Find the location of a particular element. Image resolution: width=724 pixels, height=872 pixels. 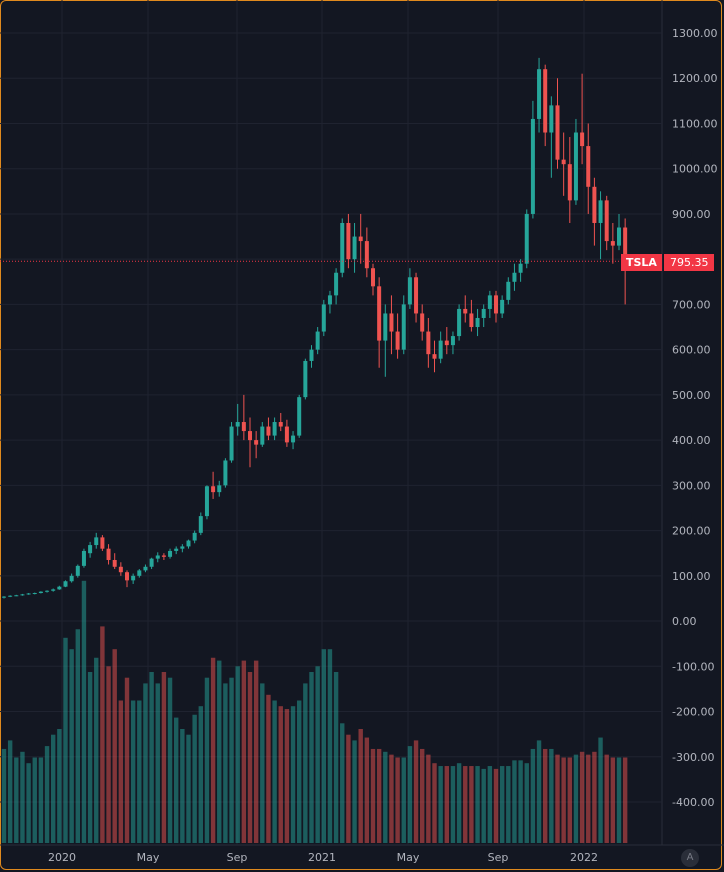

x-tick-label: Sep is located at coordinates (498, 857).